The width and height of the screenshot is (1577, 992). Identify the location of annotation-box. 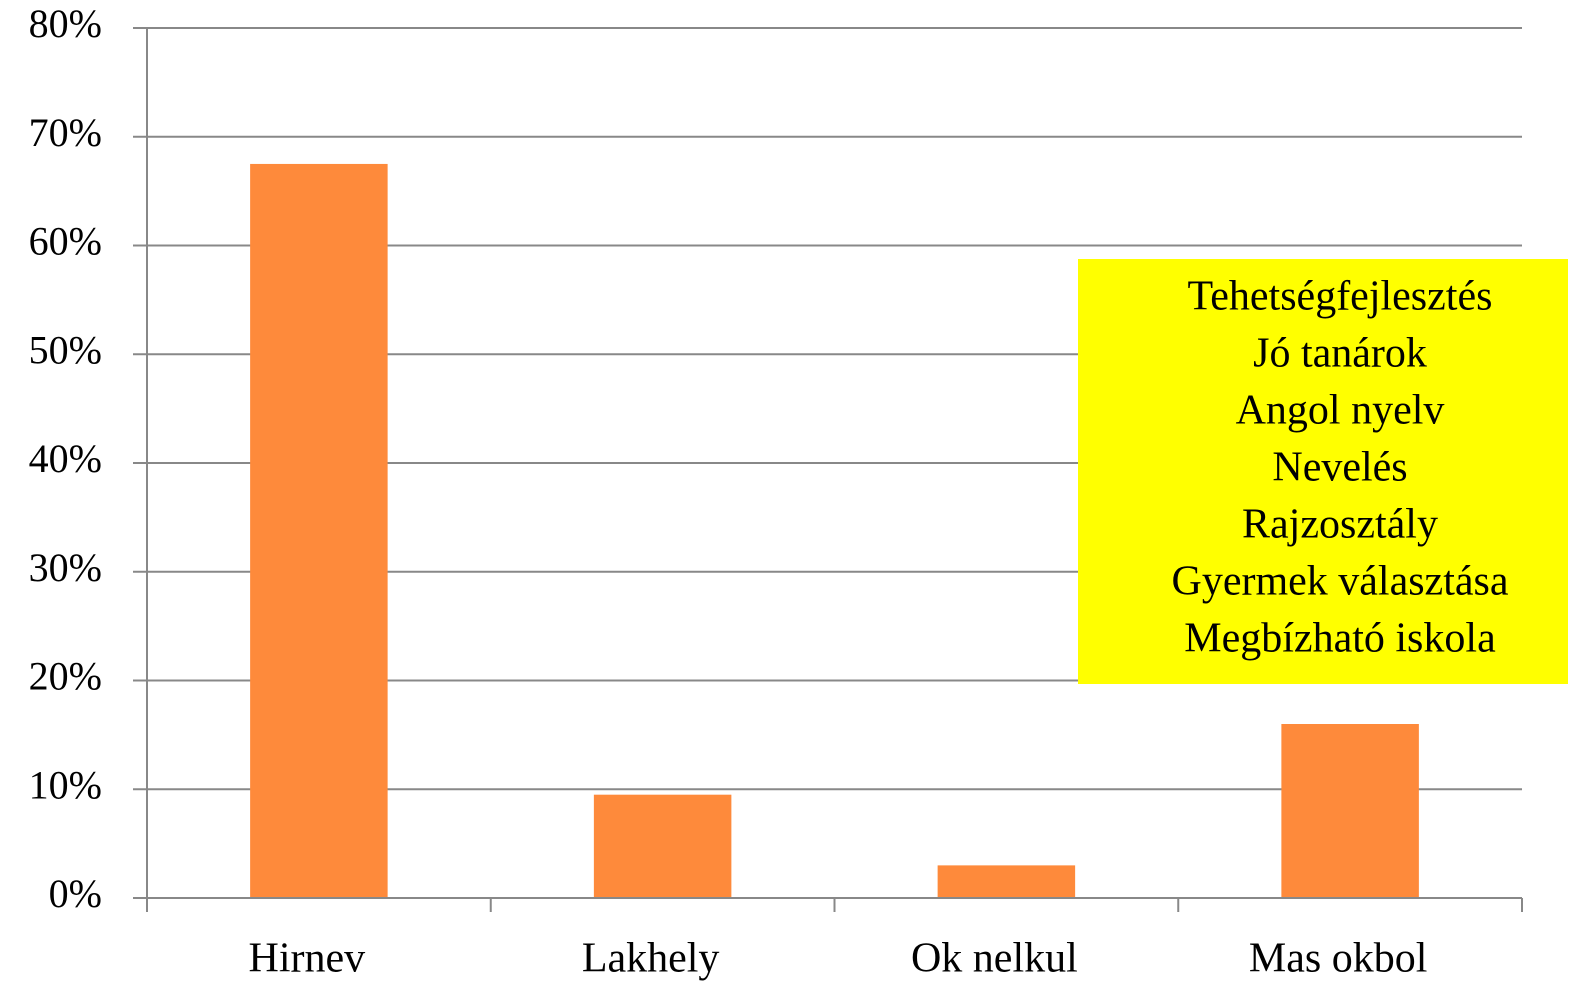
(1323, 471).